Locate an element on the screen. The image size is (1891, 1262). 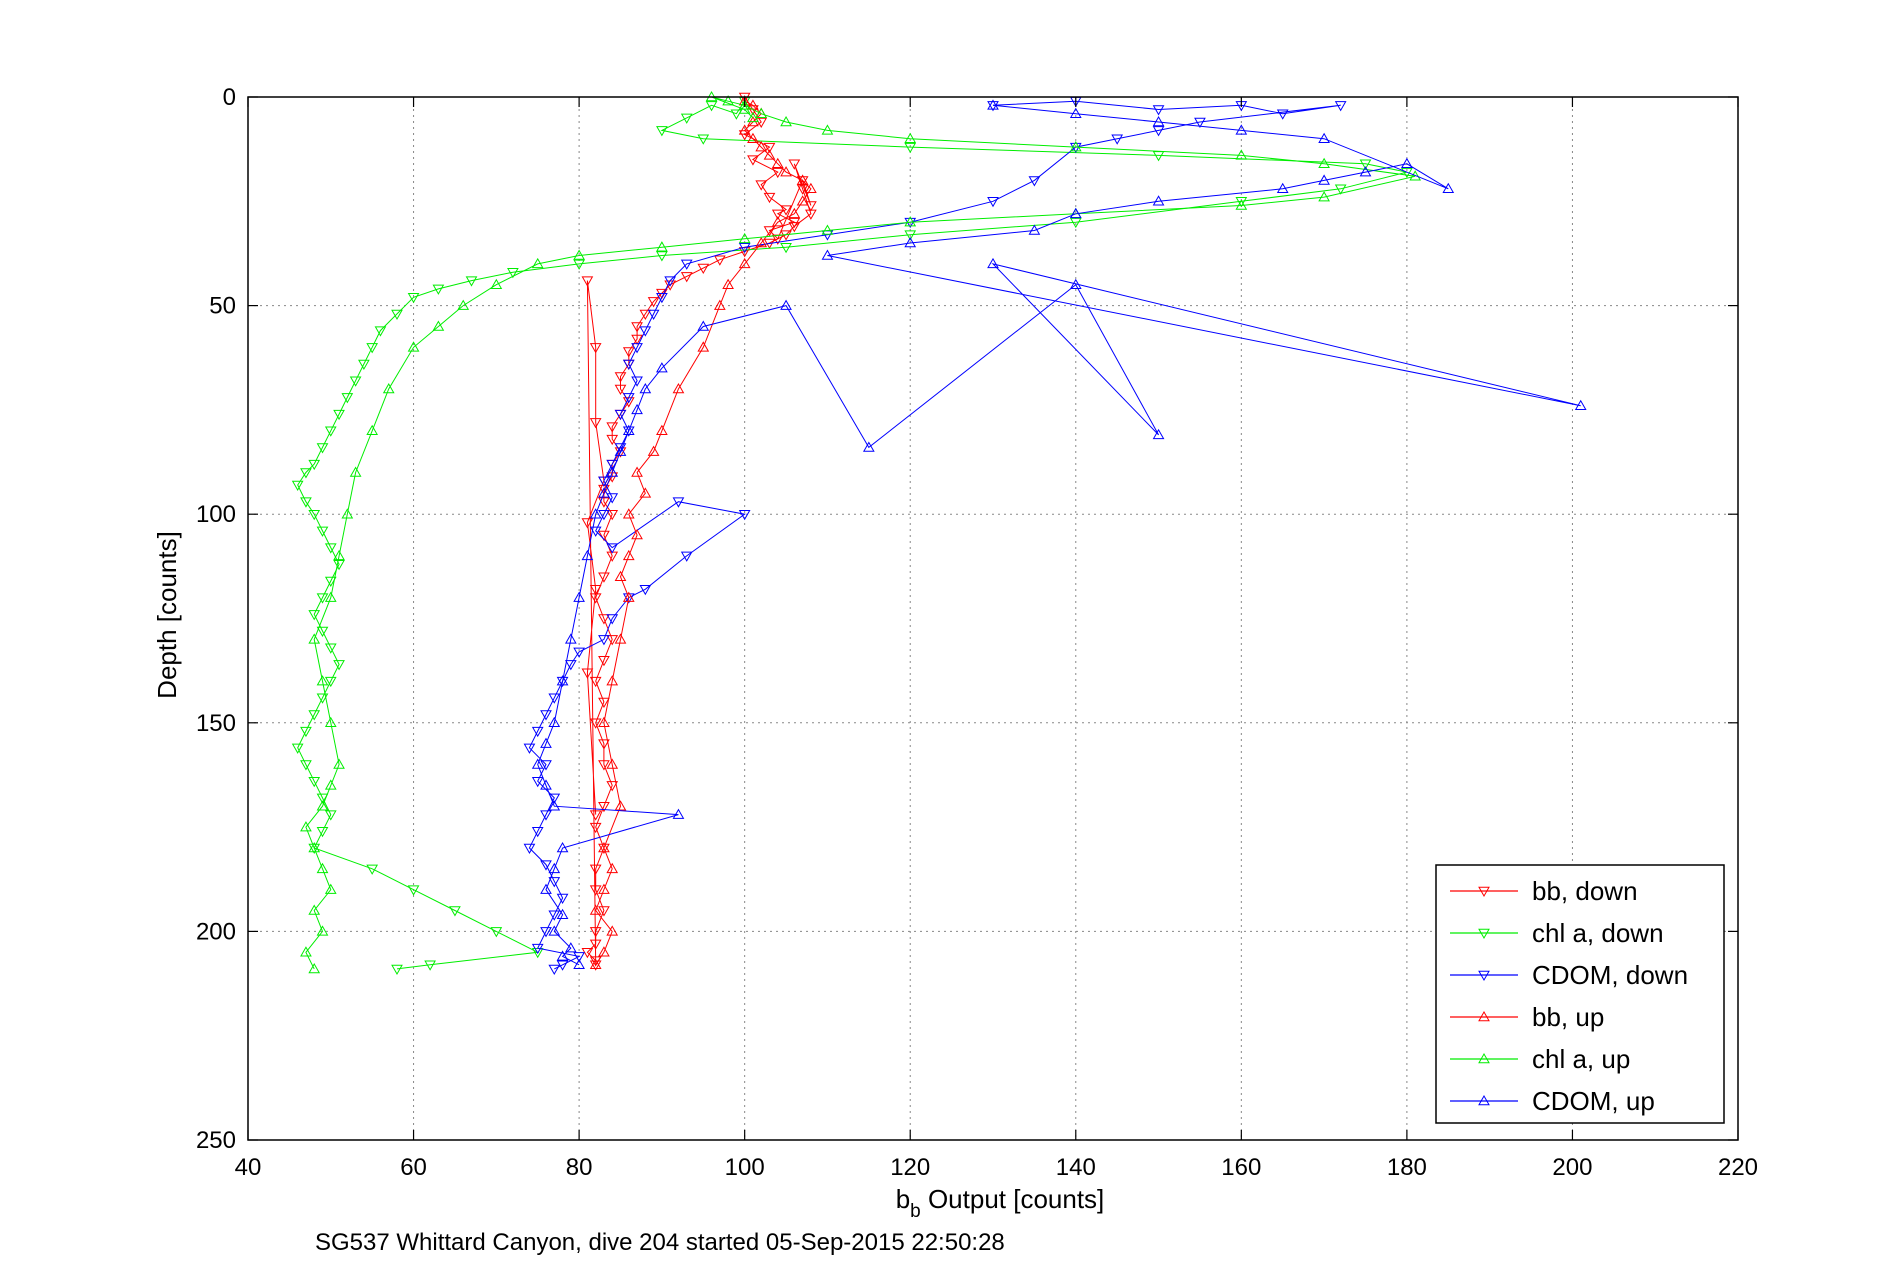
legend-entry: CDOM, up is located at coordinates (1552, 1101).